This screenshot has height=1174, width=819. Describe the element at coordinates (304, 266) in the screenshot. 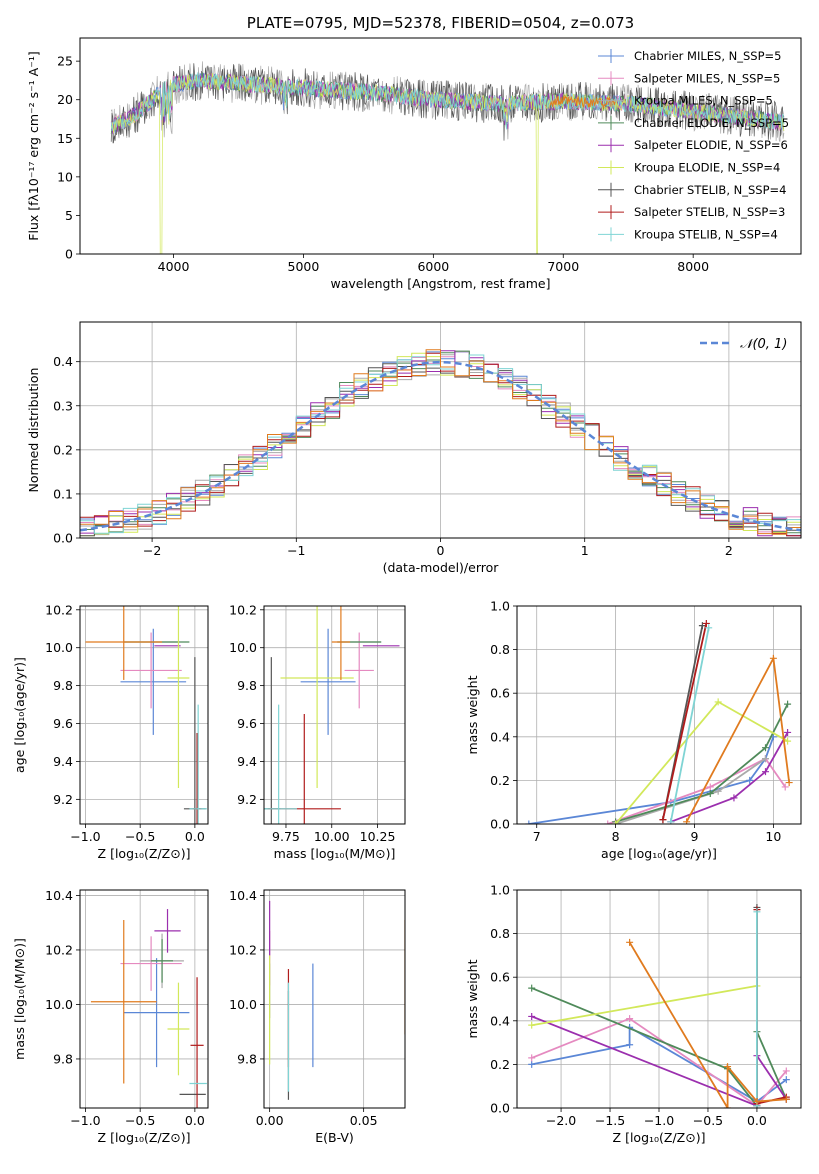

I see `x-tick-label: 5000` at that location.